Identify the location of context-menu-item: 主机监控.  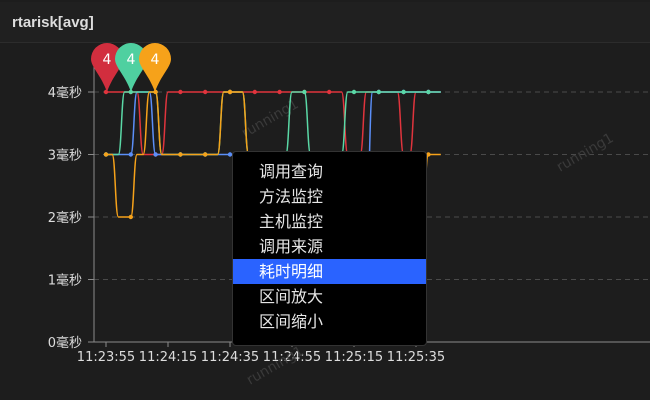
(291, 221).